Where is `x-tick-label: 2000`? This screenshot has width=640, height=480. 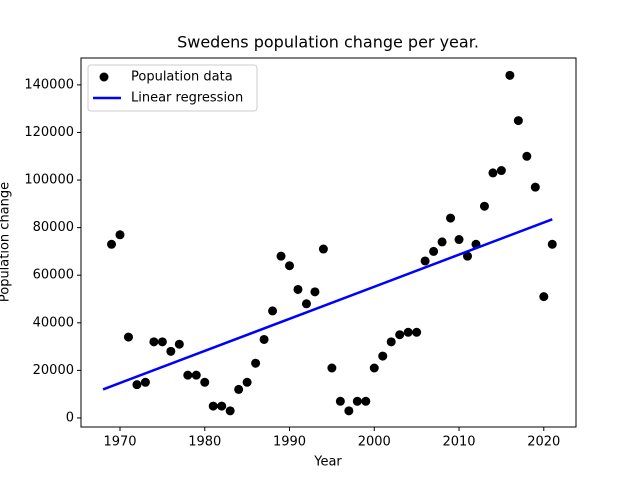 x-tick-label: 2000 is located at coordinates (374, 442).